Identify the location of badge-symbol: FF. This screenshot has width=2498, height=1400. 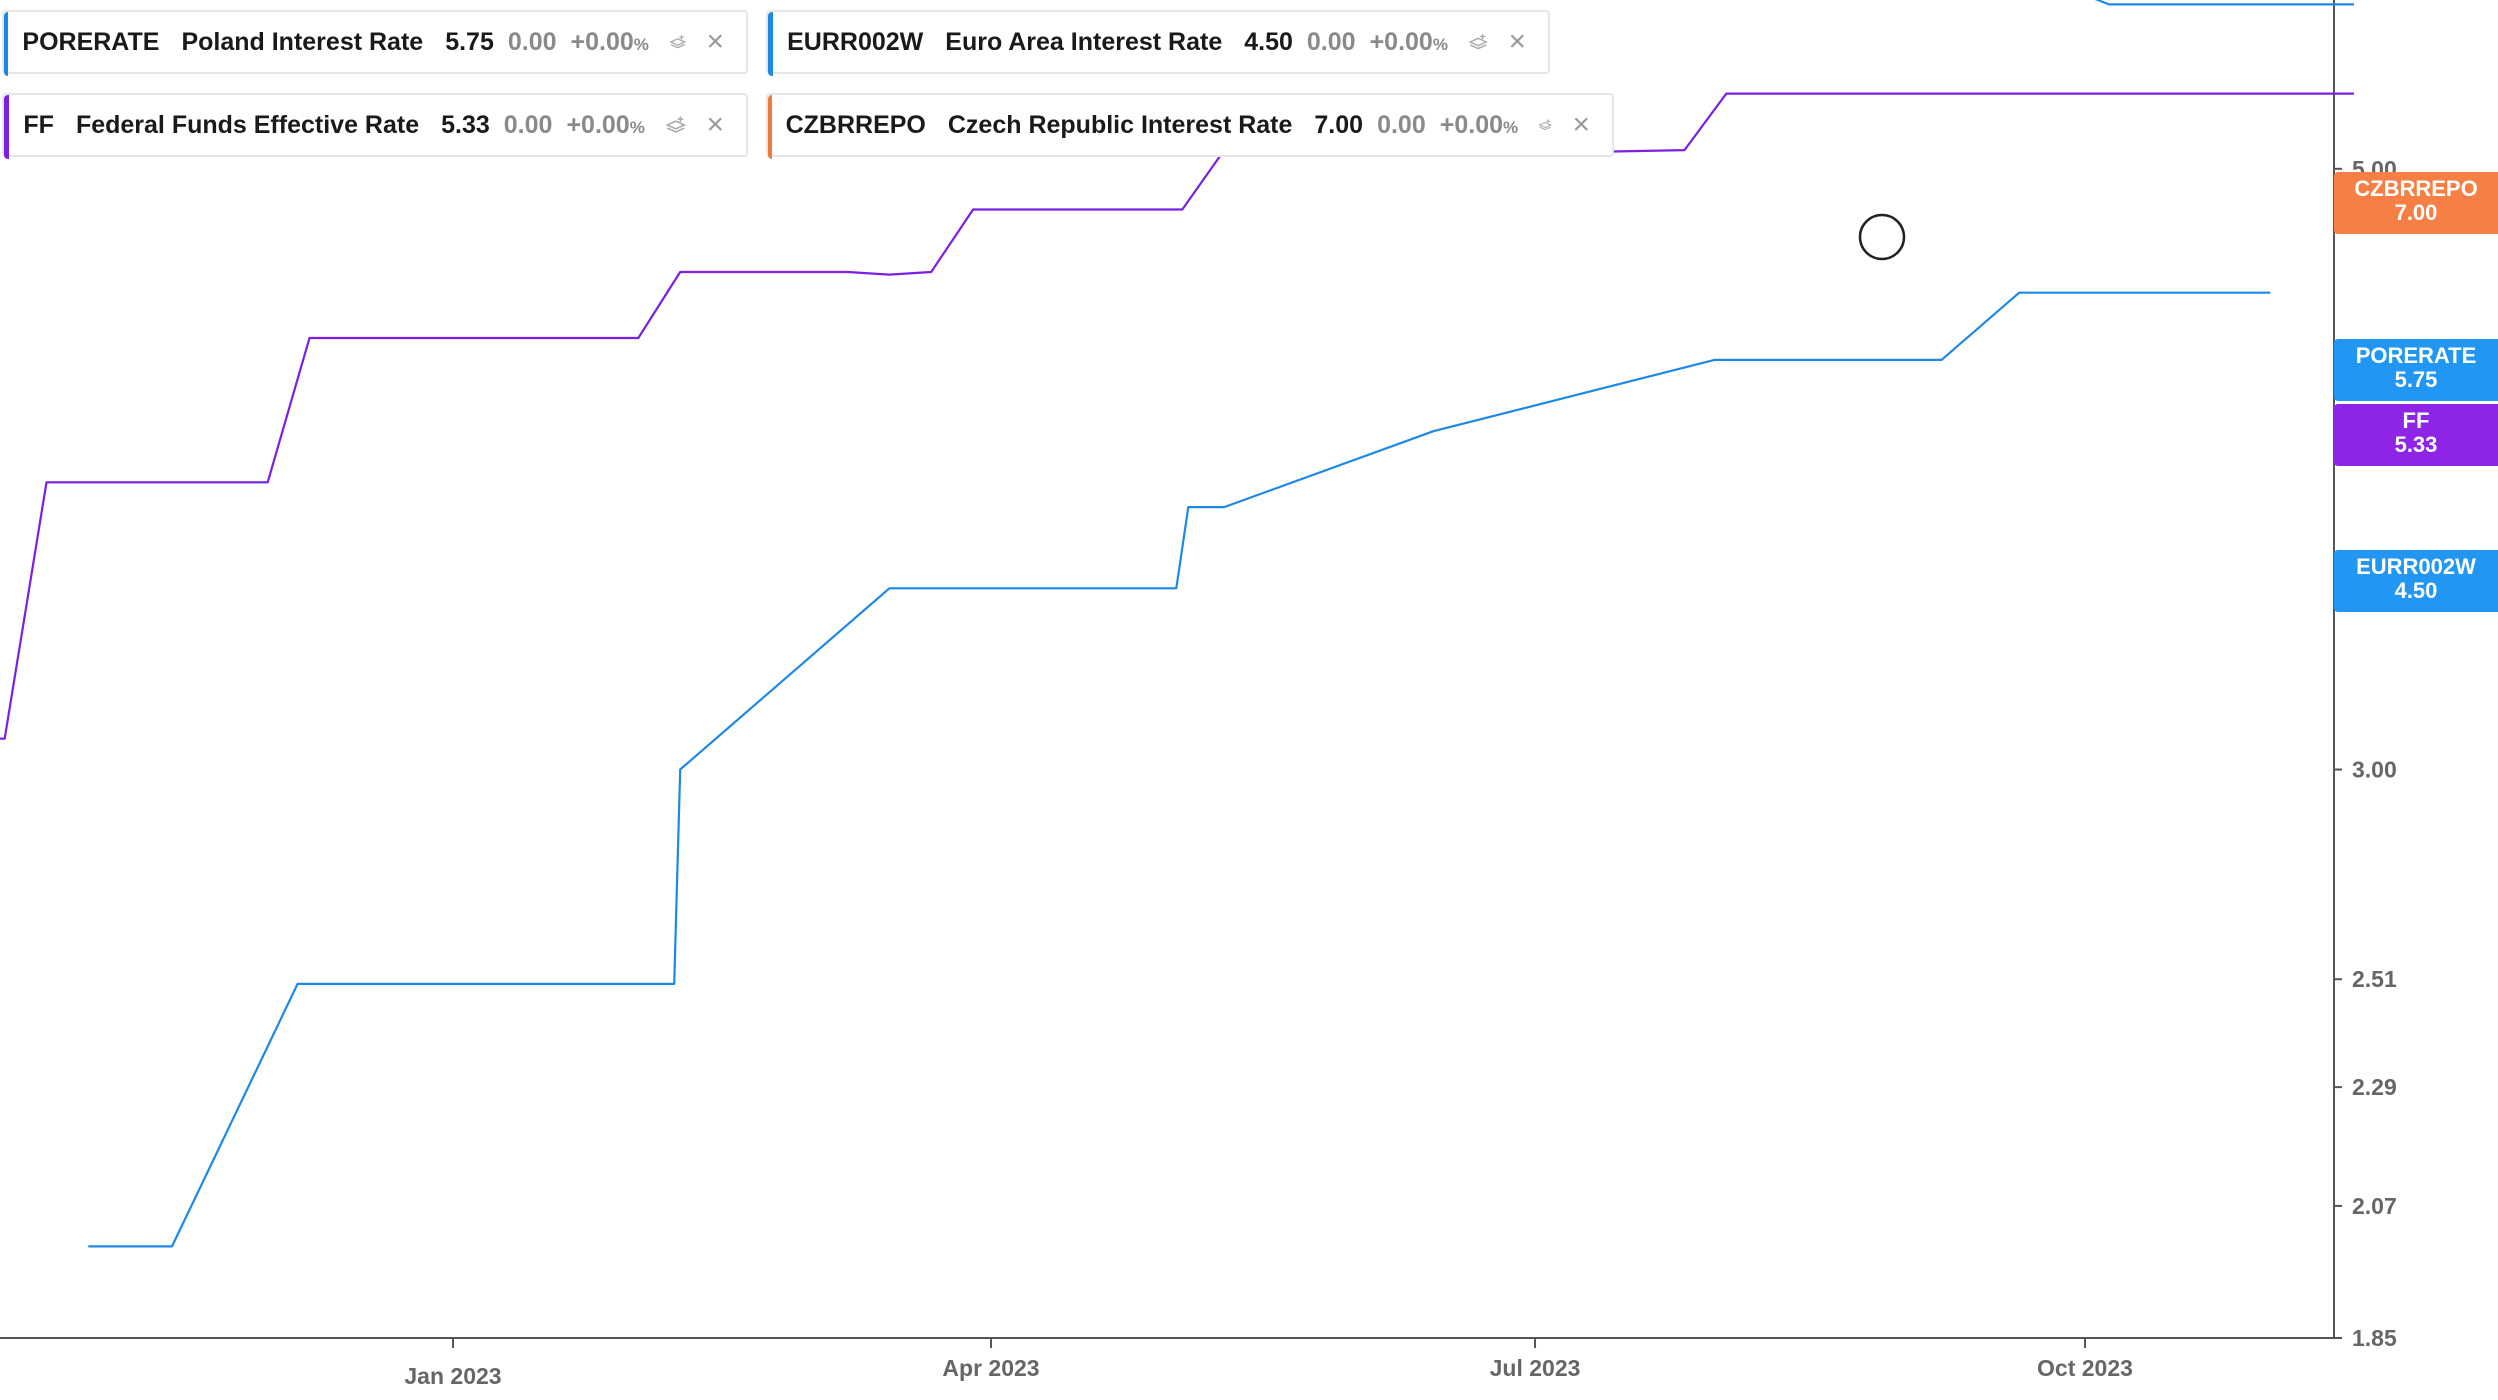
(2416, 420).